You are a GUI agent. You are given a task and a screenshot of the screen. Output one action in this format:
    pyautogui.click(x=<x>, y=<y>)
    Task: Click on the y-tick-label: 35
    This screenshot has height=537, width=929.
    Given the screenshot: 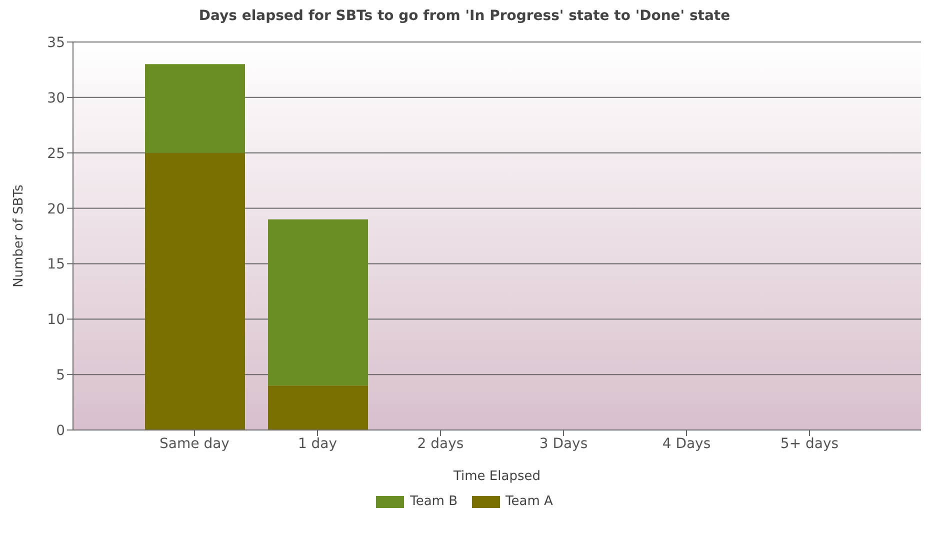 What is the action you would take?
    pyautogui.click(x=56, y=42)
    